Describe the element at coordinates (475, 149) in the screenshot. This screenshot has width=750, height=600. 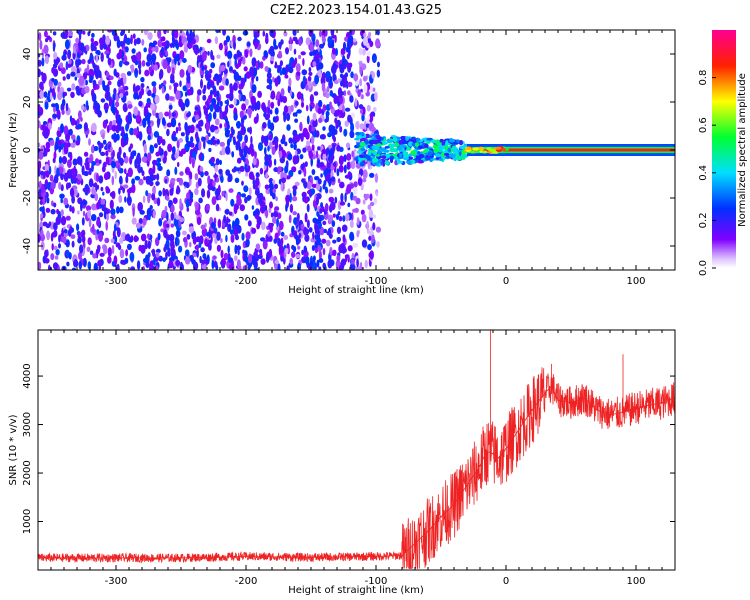
I see `spectrogram-line-cell` at that location.